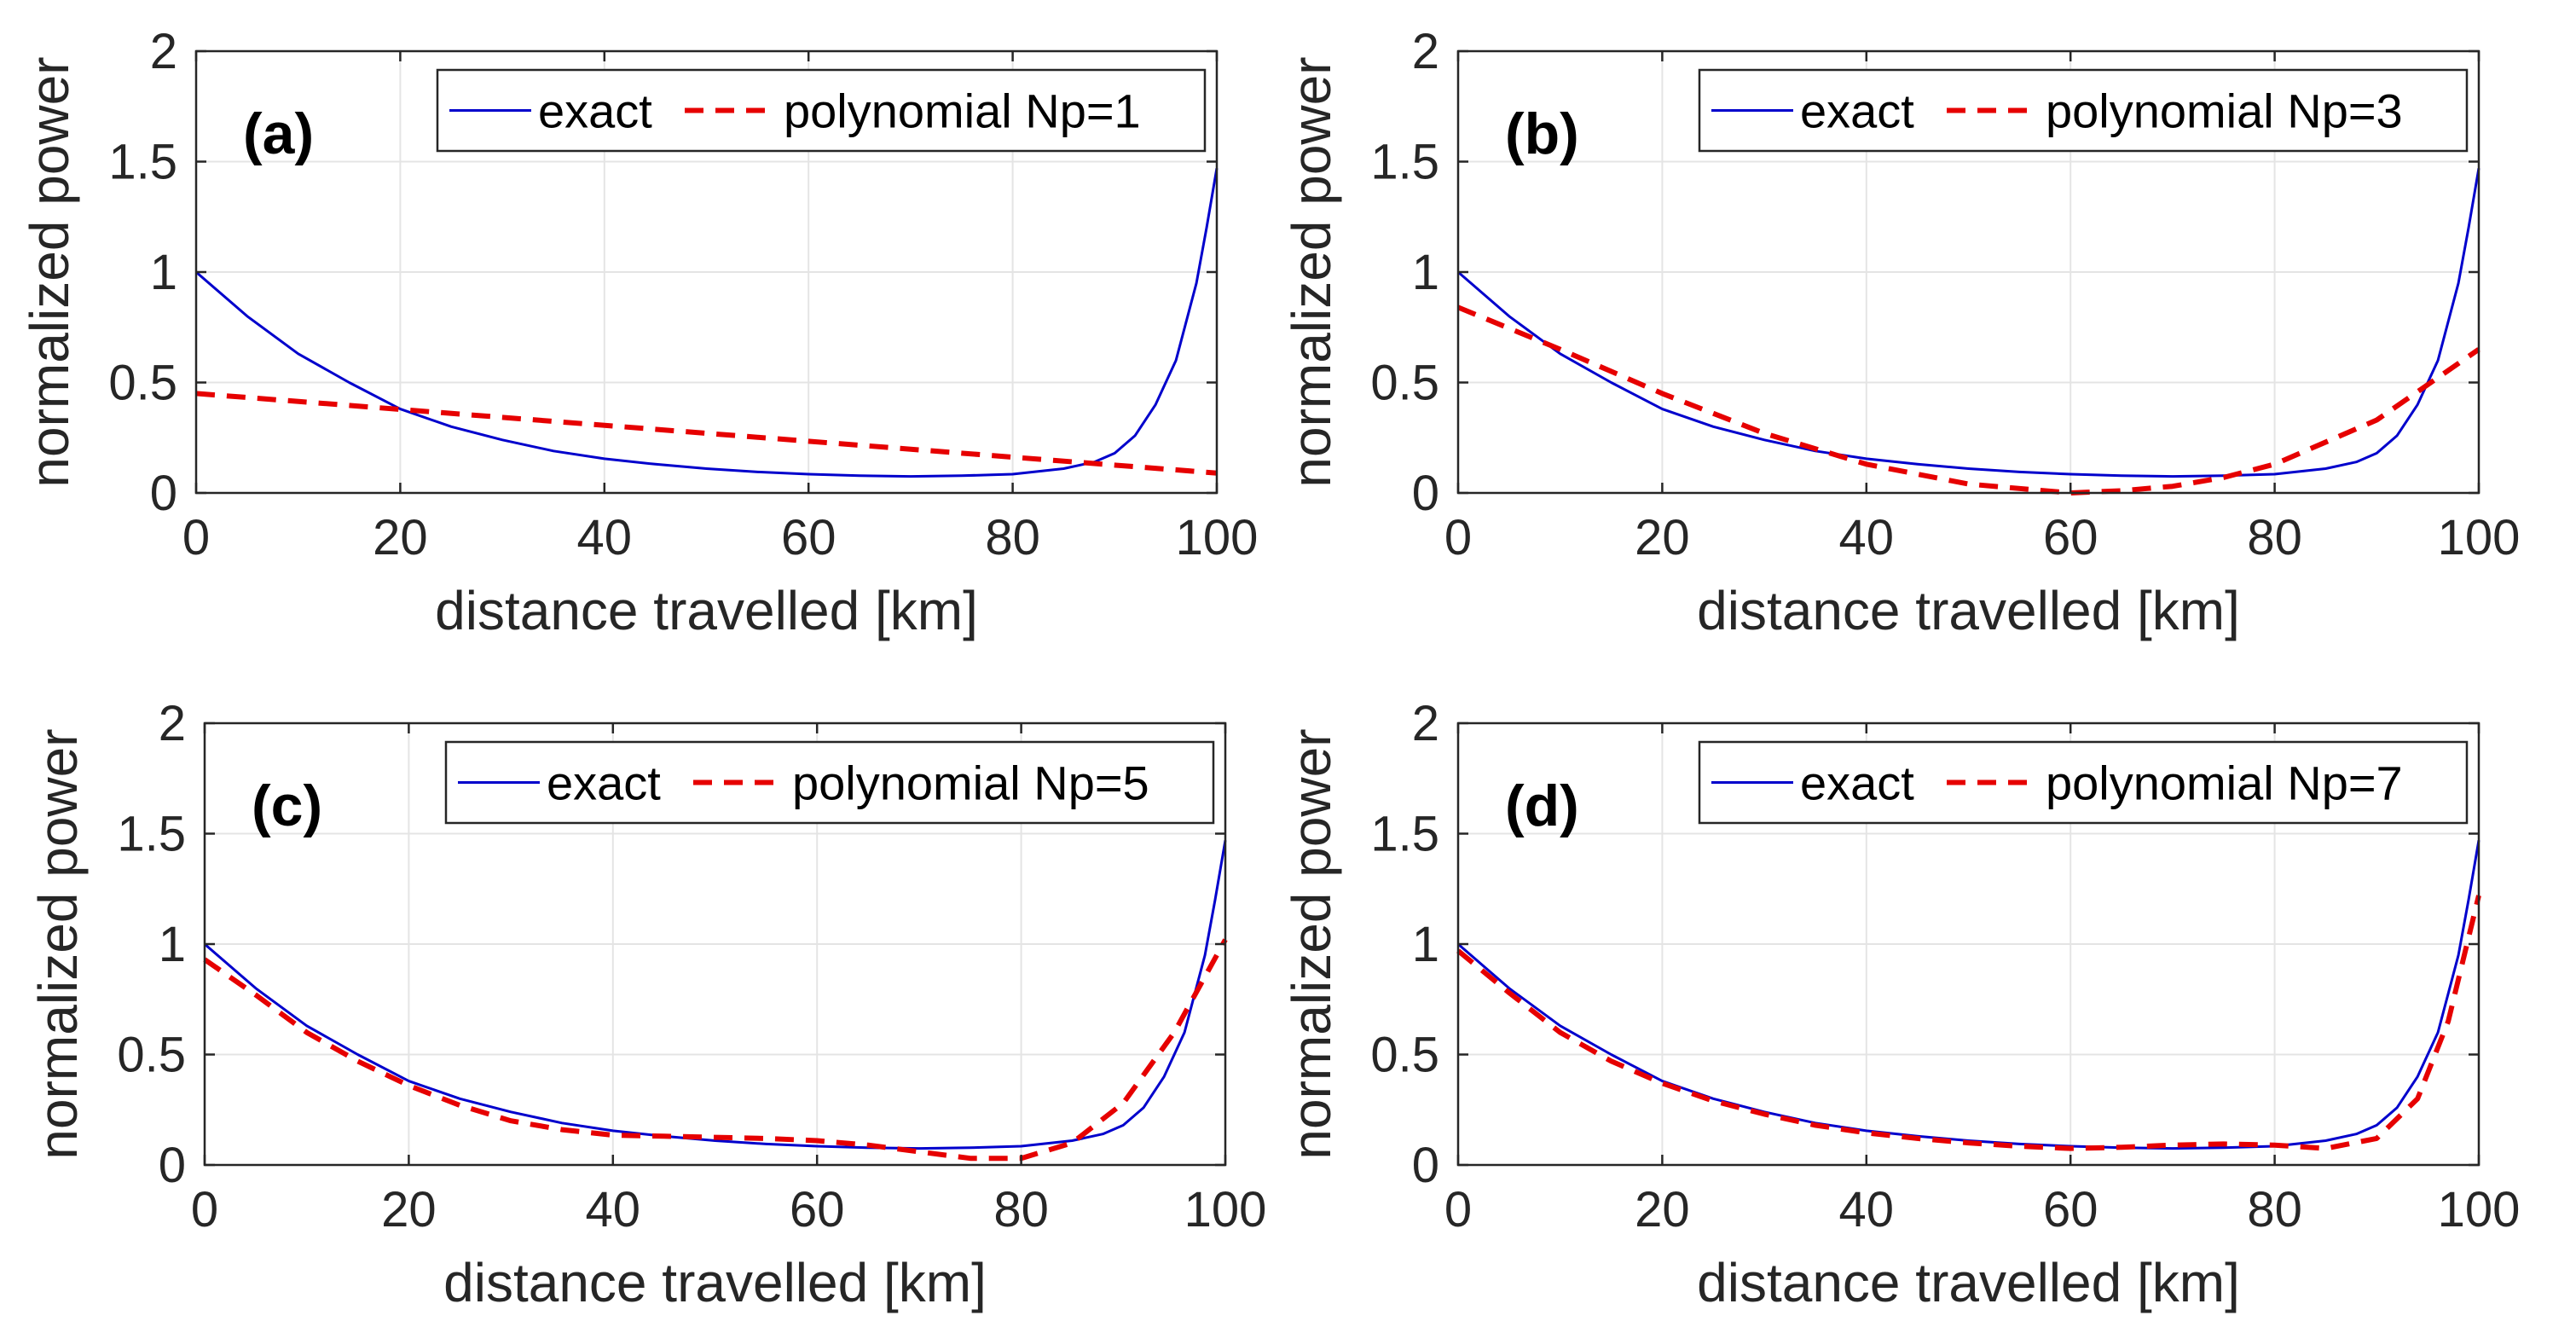 This screenshot has height=1327, width=2576. What do you see at coordinates (287, 806) in the screenshot?
I see `panel-label: (c)` at bounding box center [287, 806].